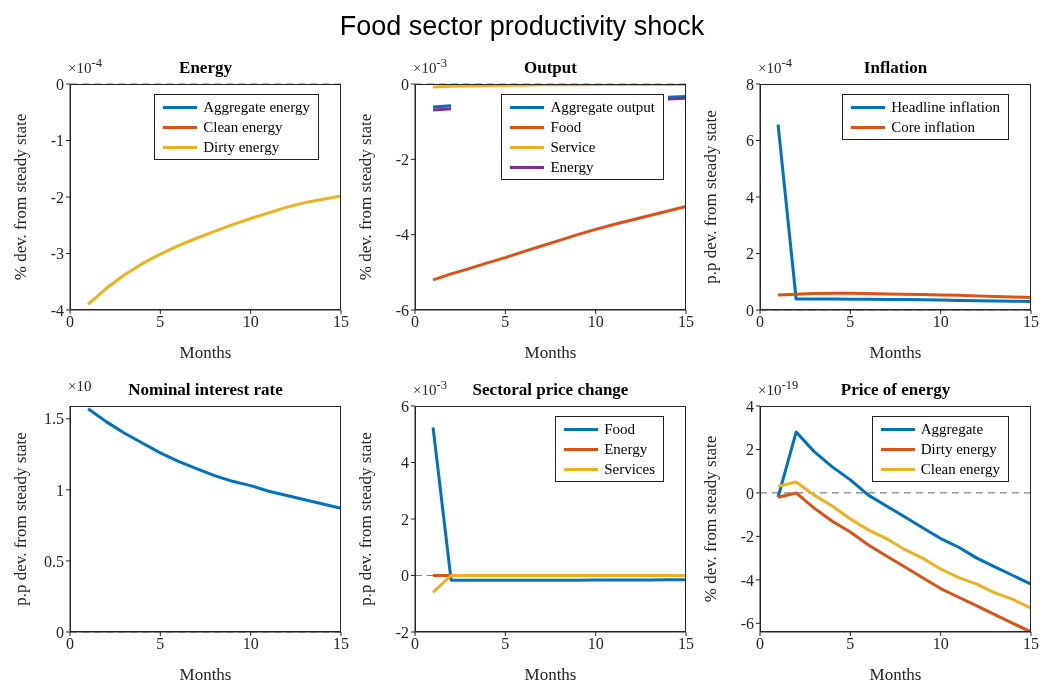 The width and height of the screenshot is (1044, 698). What do you see at coordinates (60, 490) in the screenshot?
I see `y-tick-label: 1` at bounding box center [60, 490].